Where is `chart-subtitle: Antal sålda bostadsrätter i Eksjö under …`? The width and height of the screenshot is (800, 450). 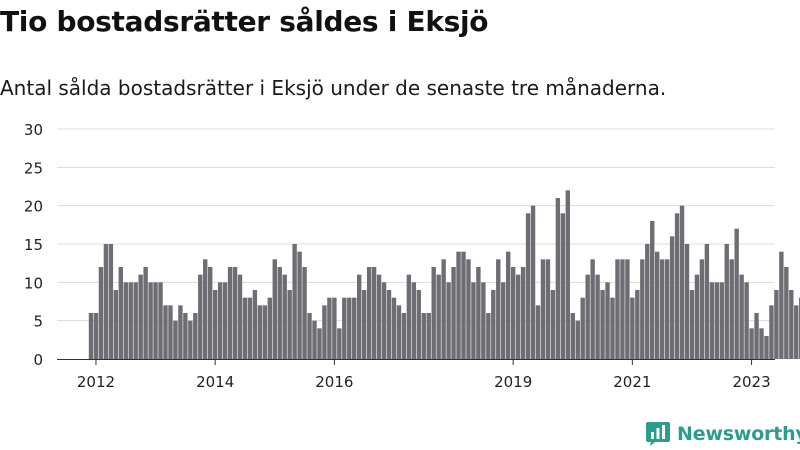 chart-subtitle: Antal sålda bostadsrätter i Eksjö under … is located at coordinates (333, 88).